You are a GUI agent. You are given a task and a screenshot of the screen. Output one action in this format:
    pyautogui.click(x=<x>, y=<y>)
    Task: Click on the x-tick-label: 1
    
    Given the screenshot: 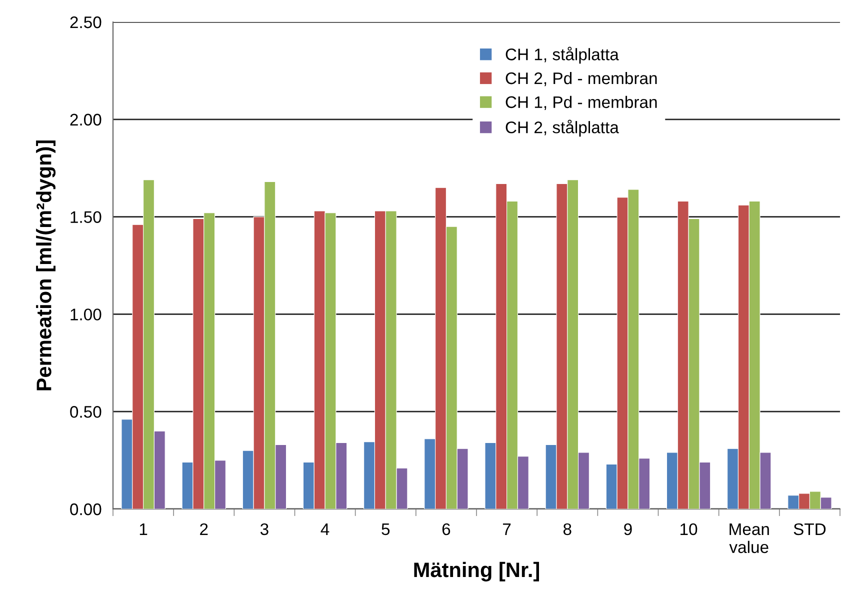 What is the action you would take?
    pyautogui.click(x=144, y=529)
    